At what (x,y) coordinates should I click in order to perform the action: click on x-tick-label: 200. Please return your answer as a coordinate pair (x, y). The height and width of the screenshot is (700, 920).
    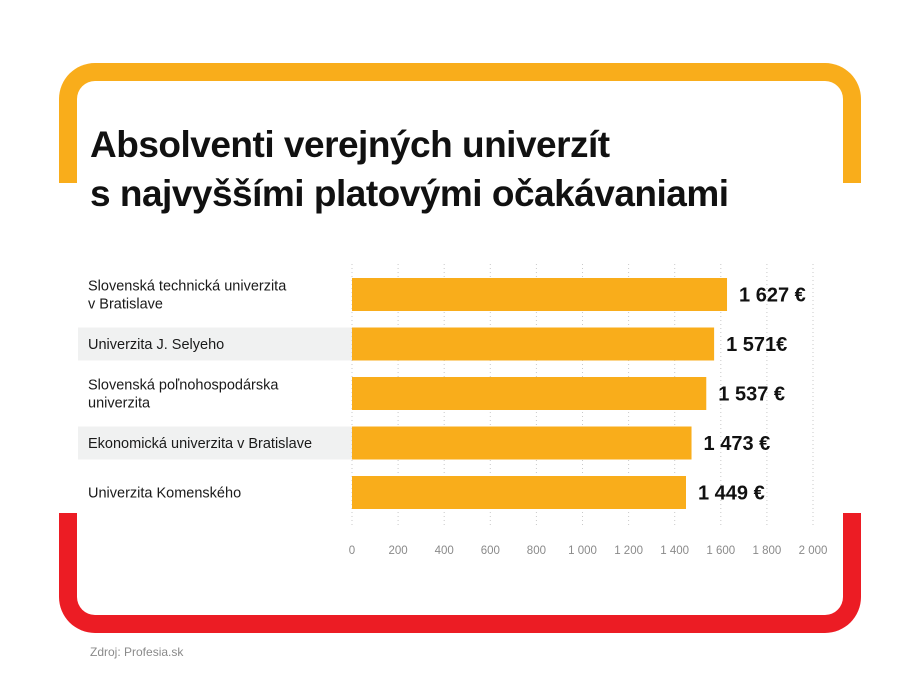
    Looking at the image, I should click on (398, 551).